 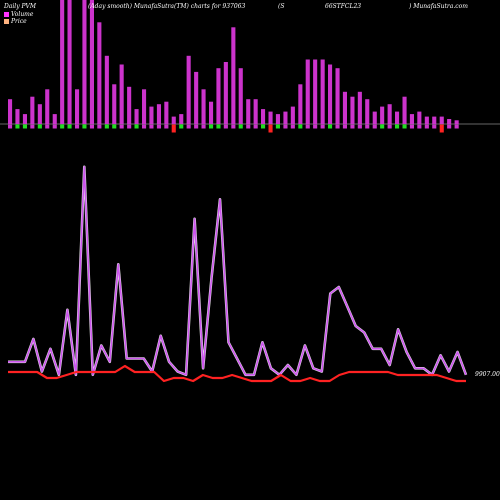 What do you see at coordinates (6, 14) in the screenshot?
I see `legend-volume-swatch` at bounding box center [6, 14].